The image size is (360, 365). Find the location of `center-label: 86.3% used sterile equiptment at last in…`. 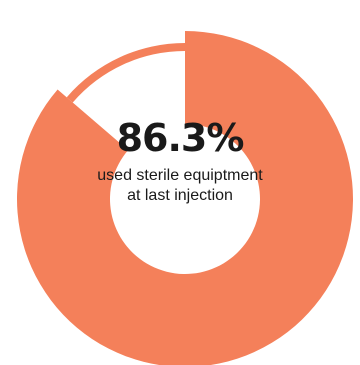

center-label: 86.3% used sterile equiptment at last in… is located at coordinates (180, 161).